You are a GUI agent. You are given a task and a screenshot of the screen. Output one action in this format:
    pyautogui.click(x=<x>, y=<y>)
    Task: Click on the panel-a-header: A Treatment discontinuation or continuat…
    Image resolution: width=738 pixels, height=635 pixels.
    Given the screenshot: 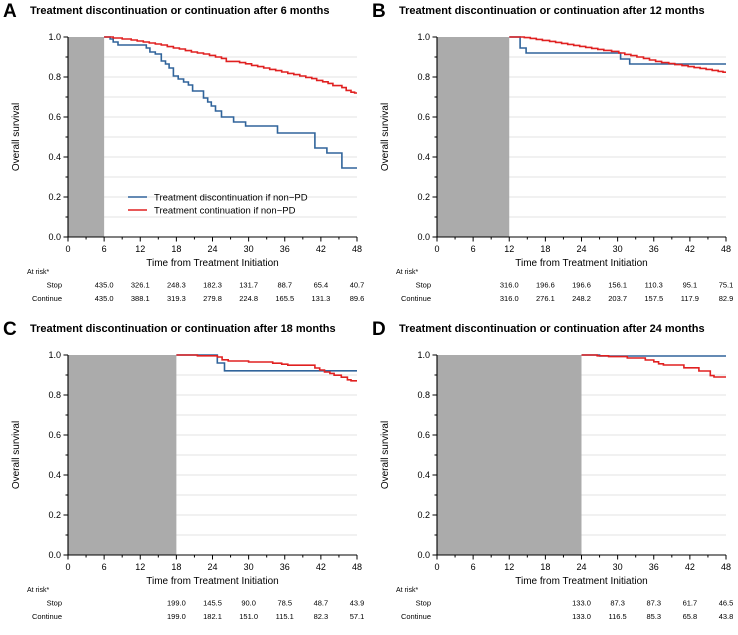 What is the action you would take?
    pyautogui.click(x=184, y=12)
    